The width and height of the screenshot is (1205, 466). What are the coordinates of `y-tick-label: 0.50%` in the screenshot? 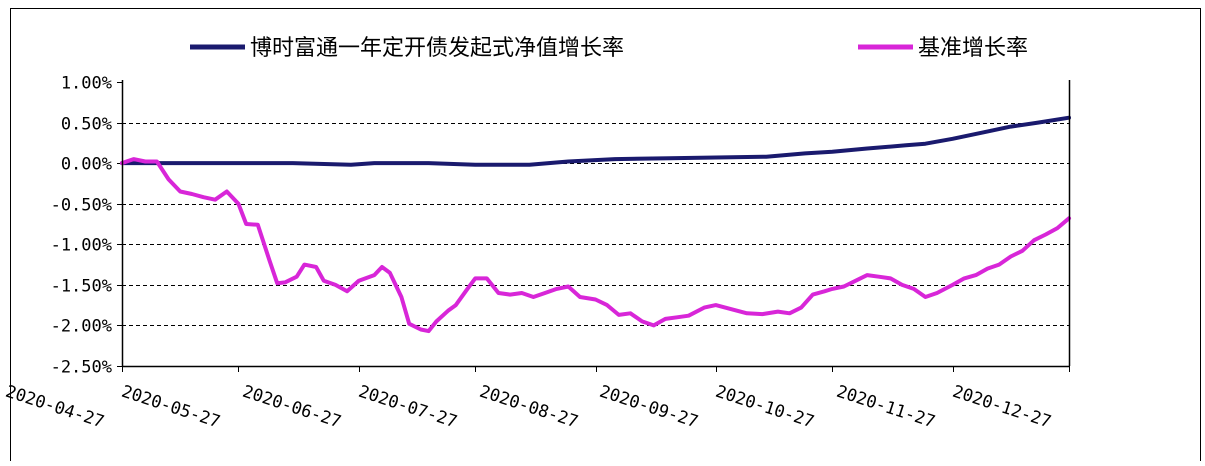 It's located at (86, 125).